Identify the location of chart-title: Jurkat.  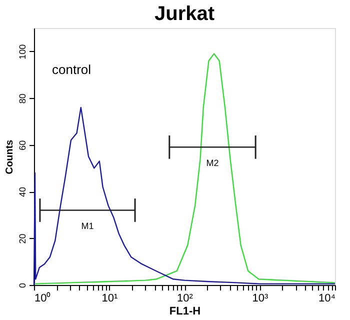
(184, 14).